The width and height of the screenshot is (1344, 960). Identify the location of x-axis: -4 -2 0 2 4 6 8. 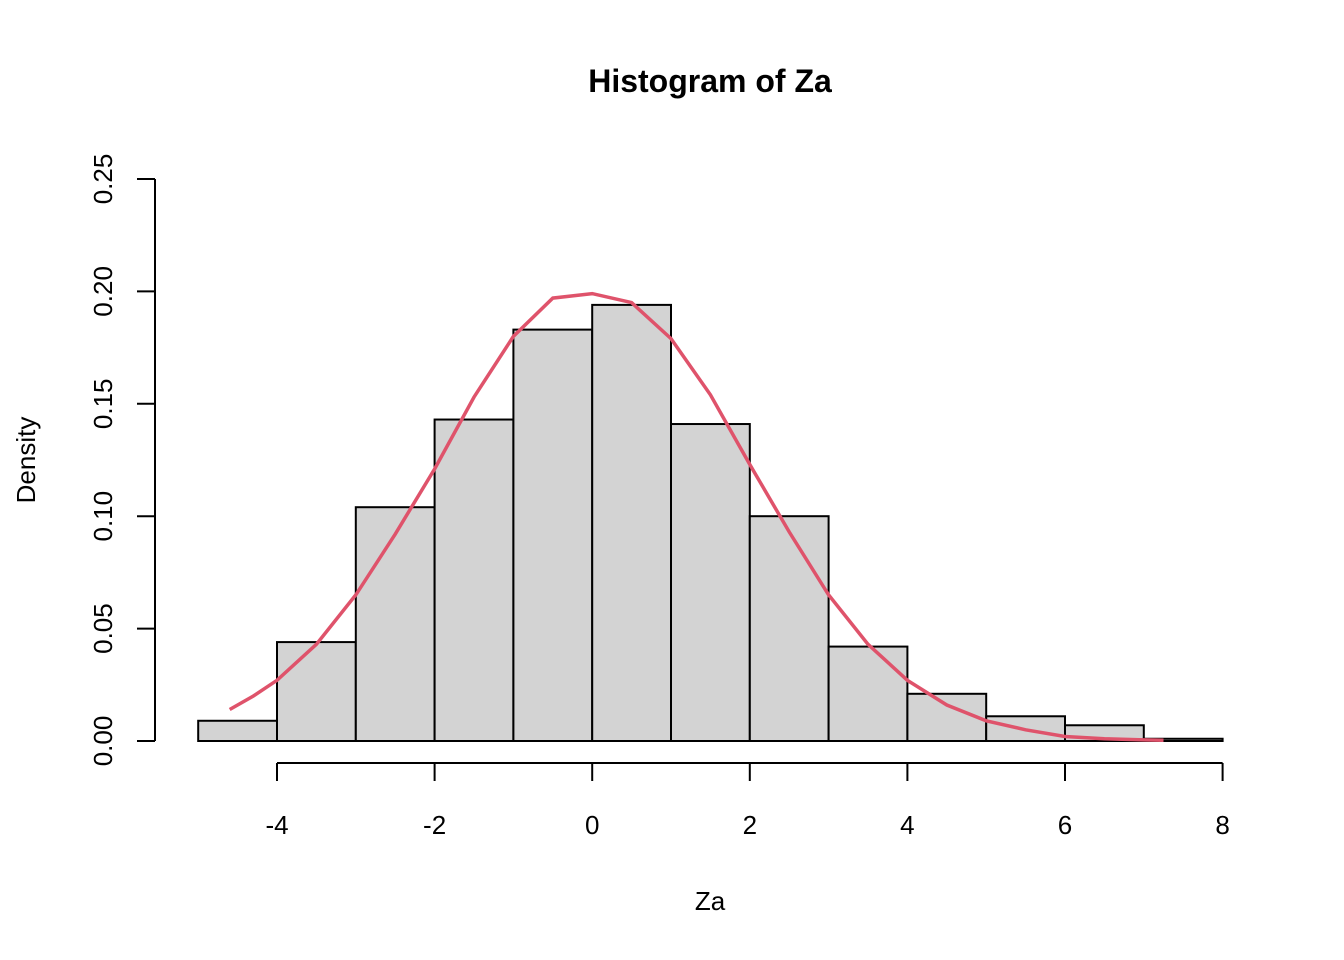
(747, 801).